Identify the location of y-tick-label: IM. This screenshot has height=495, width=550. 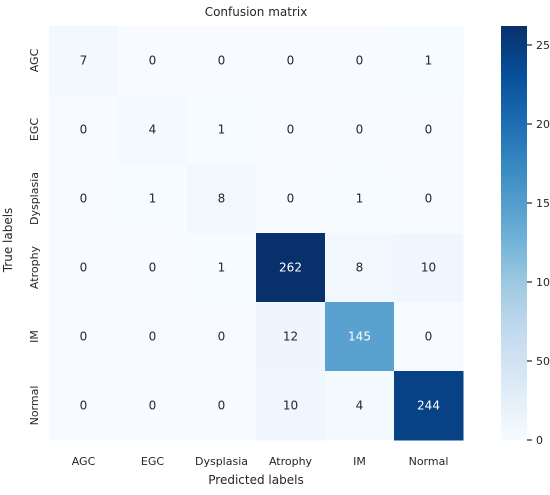
(34, 336).